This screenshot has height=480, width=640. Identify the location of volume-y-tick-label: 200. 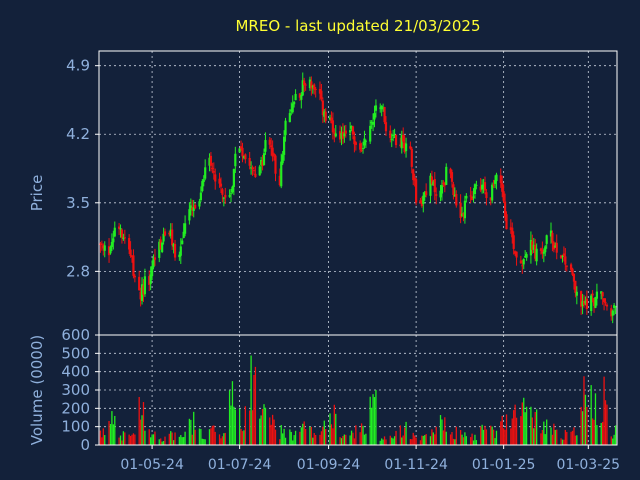
(75, 408).